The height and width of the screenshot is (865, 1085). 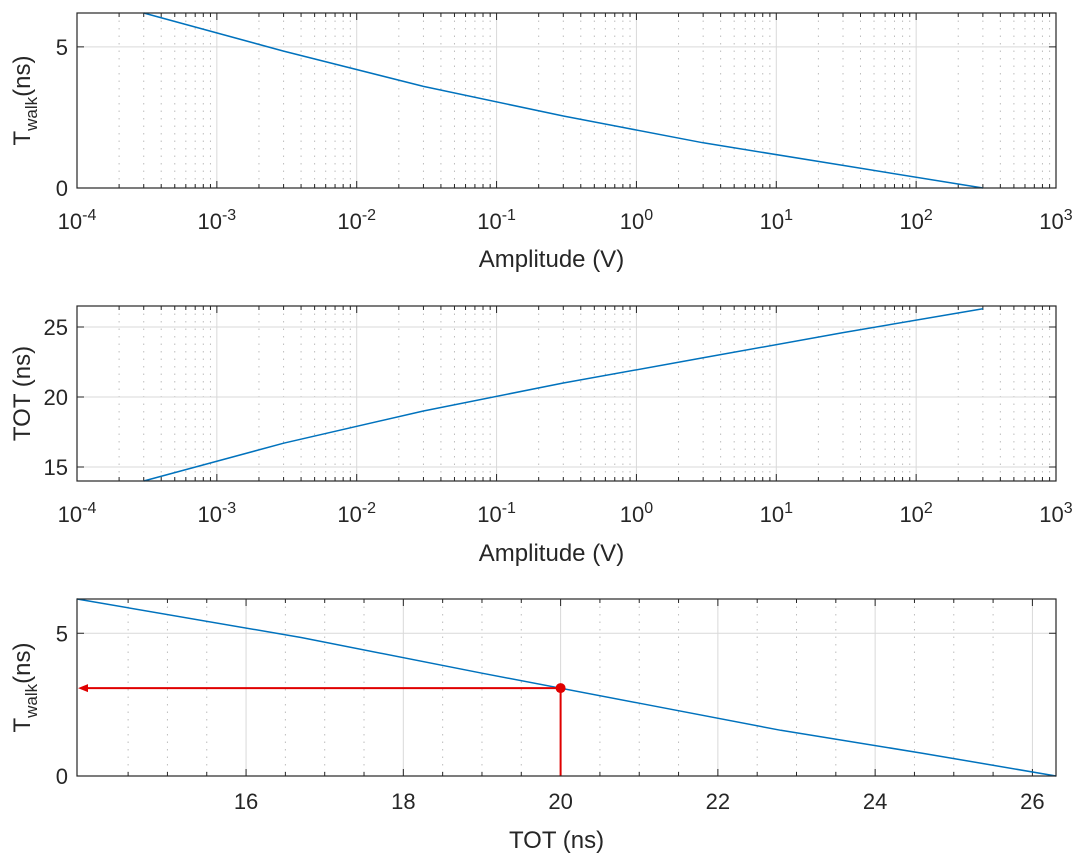 What do you see at coordinates (875, 801) in the screenshot?
I see `x-tick-label: 24` at bounding box center [875, 801].